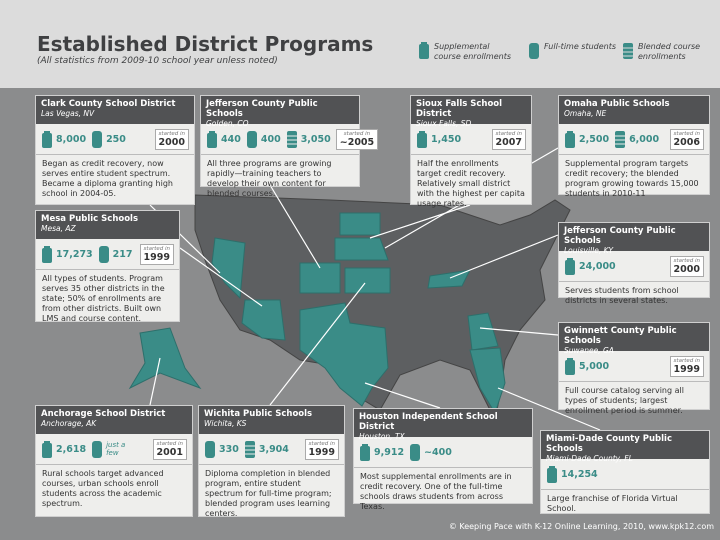 The image size is (720, 540). Describe the element at coordinates (231, 139) in the screenshot. I see `stat-value: 440` at that location.